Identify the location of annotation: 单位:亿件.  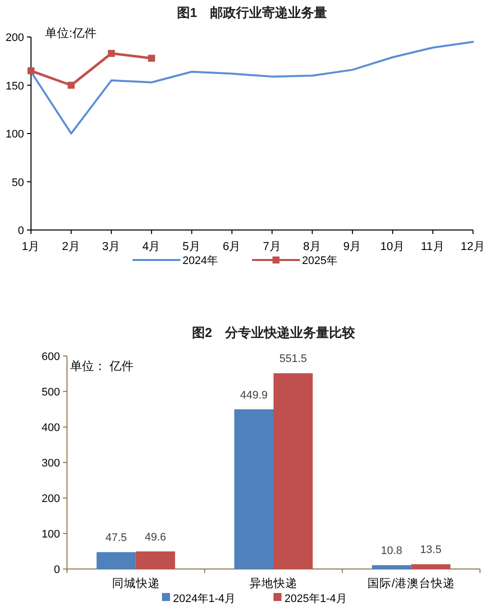
(70, 33).